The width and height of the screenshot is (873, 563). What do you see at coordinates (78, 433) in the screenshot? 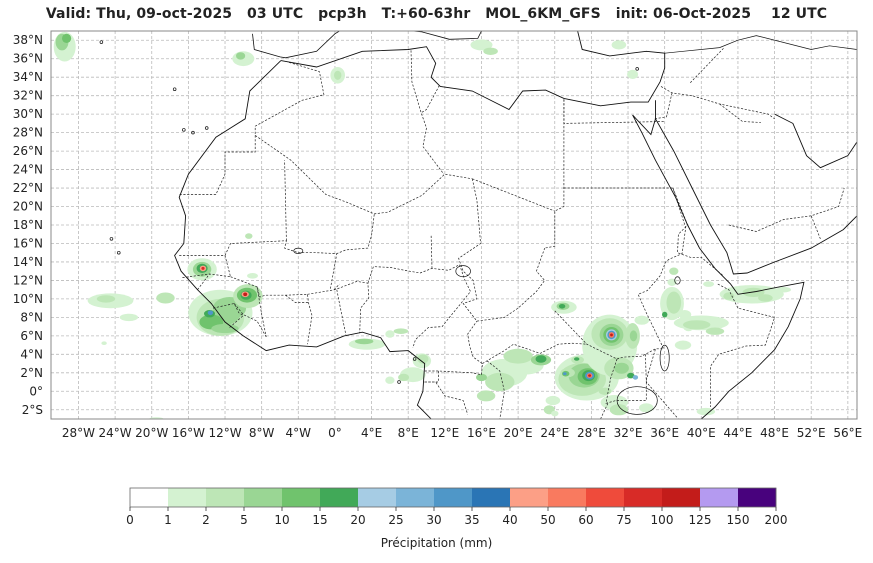
I see `lon-tick-label: 28°W` at bounding box center [78, 433].